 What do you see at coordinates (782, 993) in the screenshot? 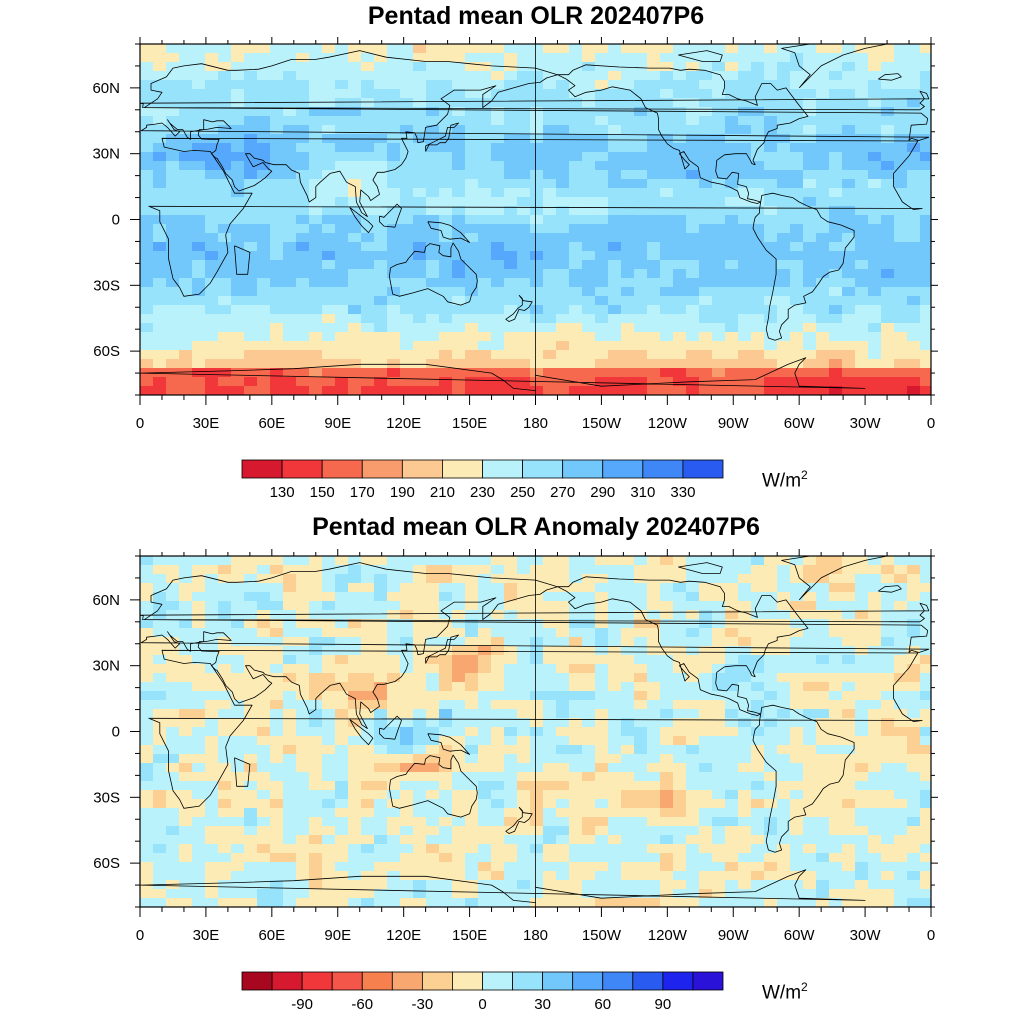
I see `olr-anomaly-units-text: W/m` at bounding box center [782, 993].